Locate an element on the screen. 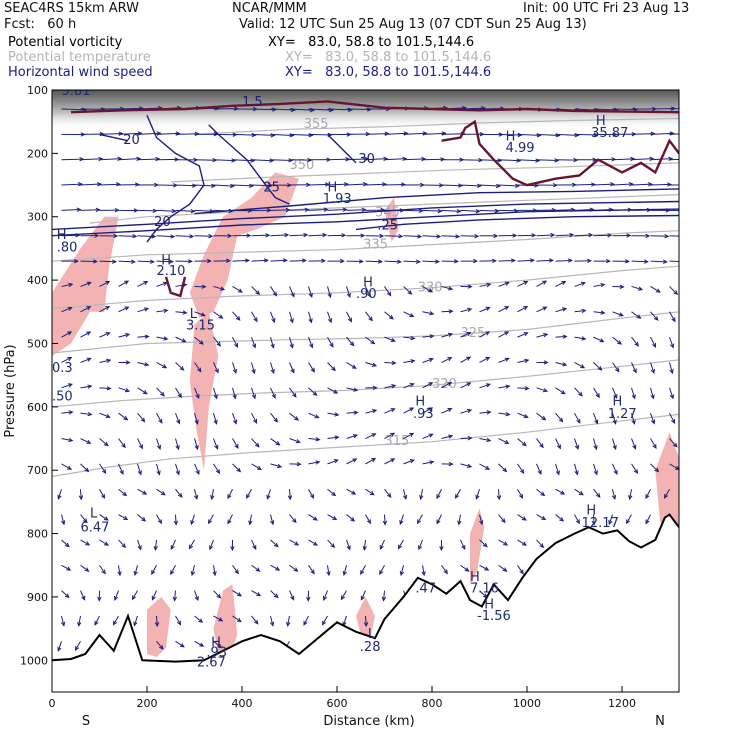 This screenshot has width=740, height=740. extrema-label-34: H is located at coordinates (216, 642).